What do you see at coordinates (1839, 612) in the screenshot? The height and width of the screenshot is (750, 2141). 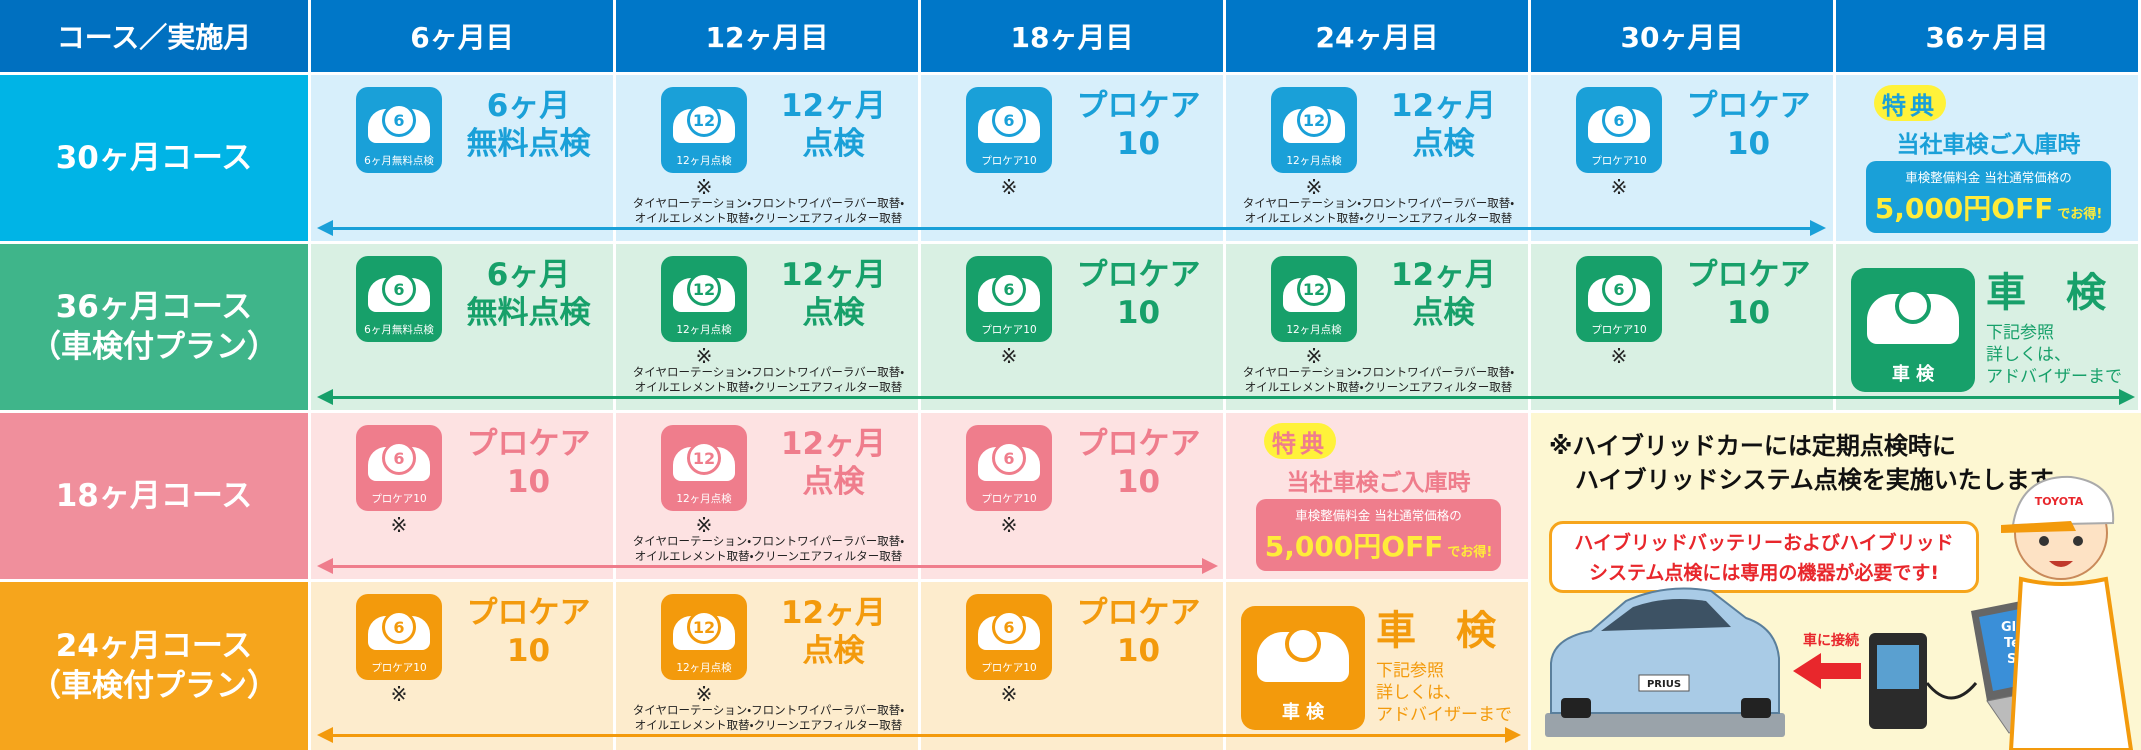 I see `hybrid-illustration: PRIUS車に接続GlobalTechStreamTOYOTA` at bounding box center [1839, 612].